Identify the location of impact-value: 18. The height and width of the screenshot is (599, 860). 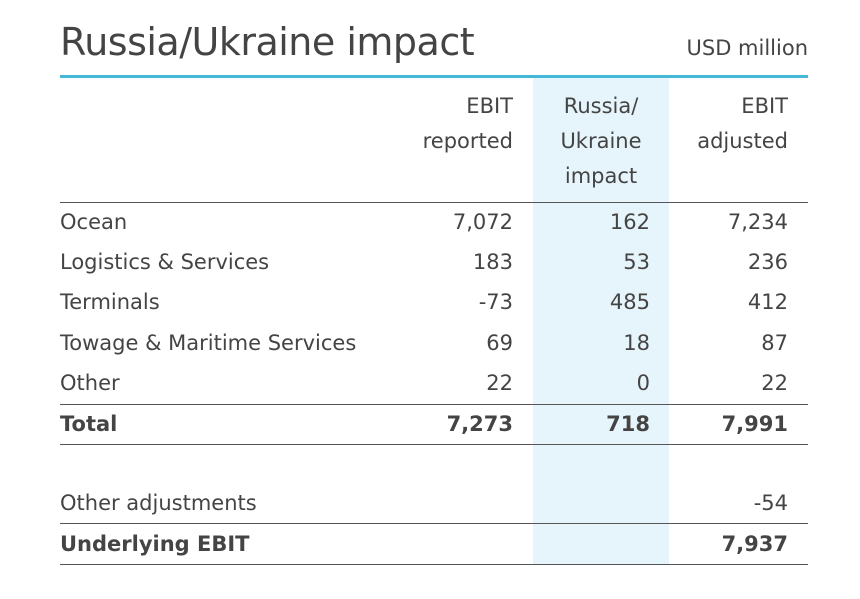
(636, 343).